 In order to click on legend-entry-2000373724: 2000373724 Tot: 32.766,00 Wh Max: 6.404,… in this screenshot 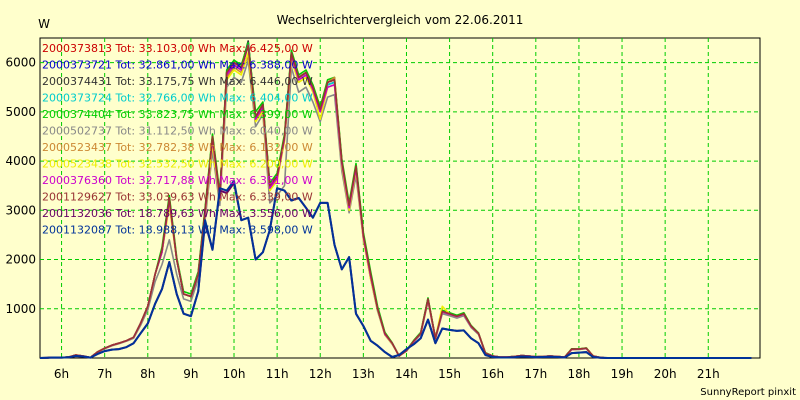, I will do `click(177, 98)`.